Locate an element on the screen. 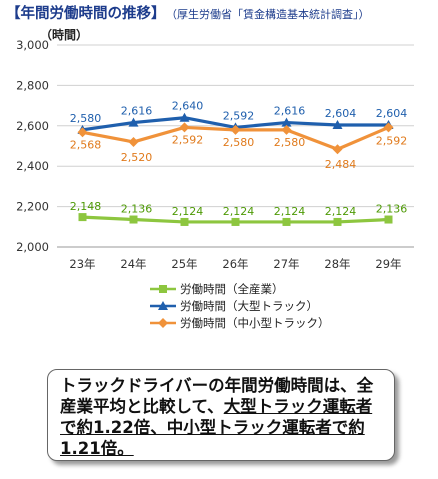  data-label-large-truck: 2,640 is located at coordinates (188, 106).